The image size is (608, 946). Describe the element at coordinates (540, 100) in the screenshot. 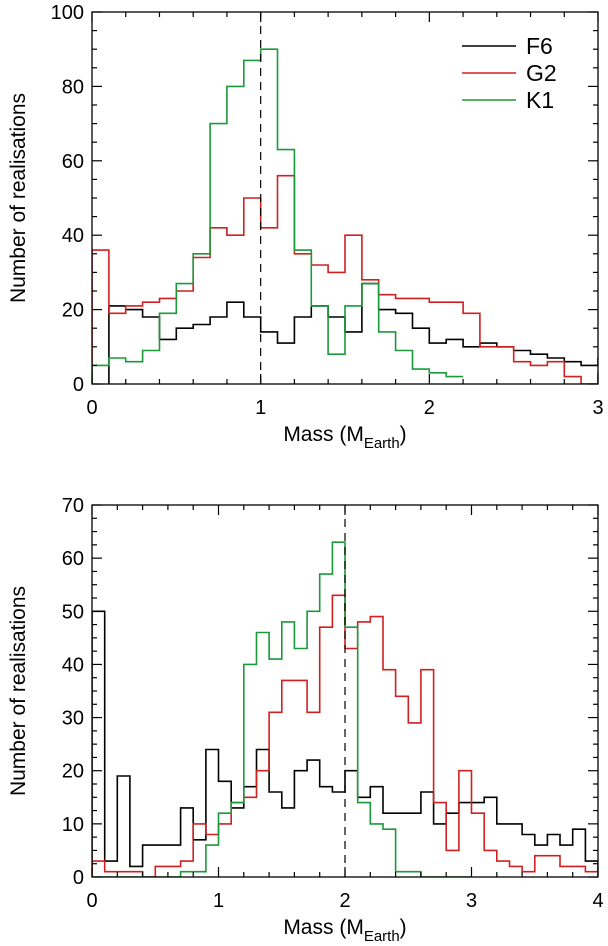

I see `legend-label-k1: K1` at that location.